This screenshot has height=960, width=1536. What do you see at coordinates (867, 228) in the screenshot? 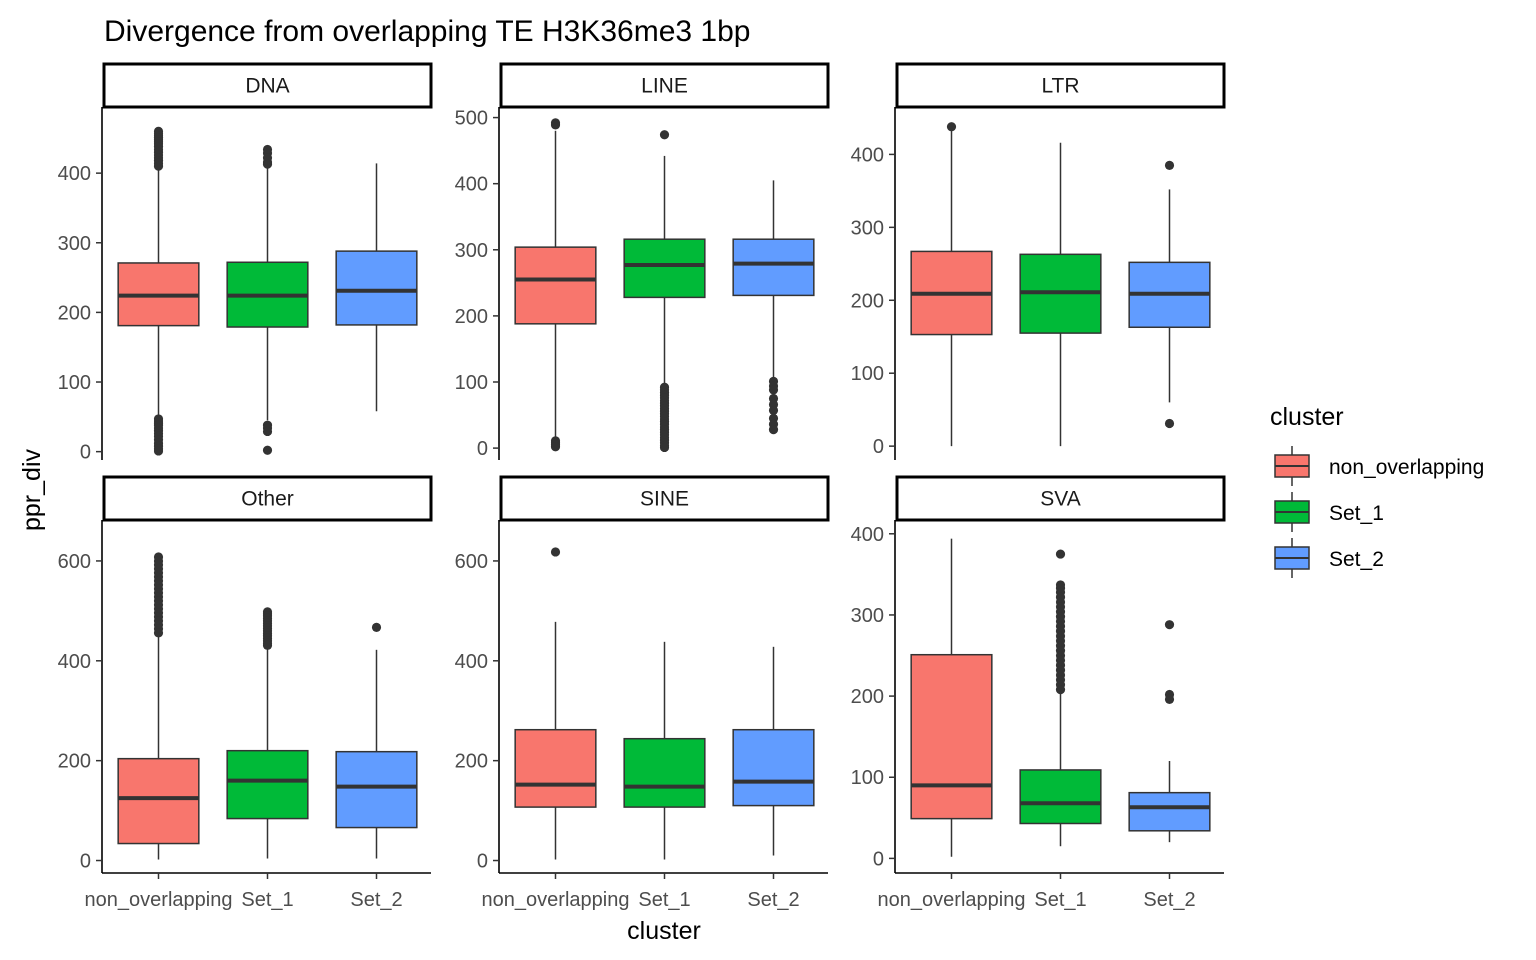
I see `y-tick-label-ltr-300: 300` at bounding box center [867, 228].